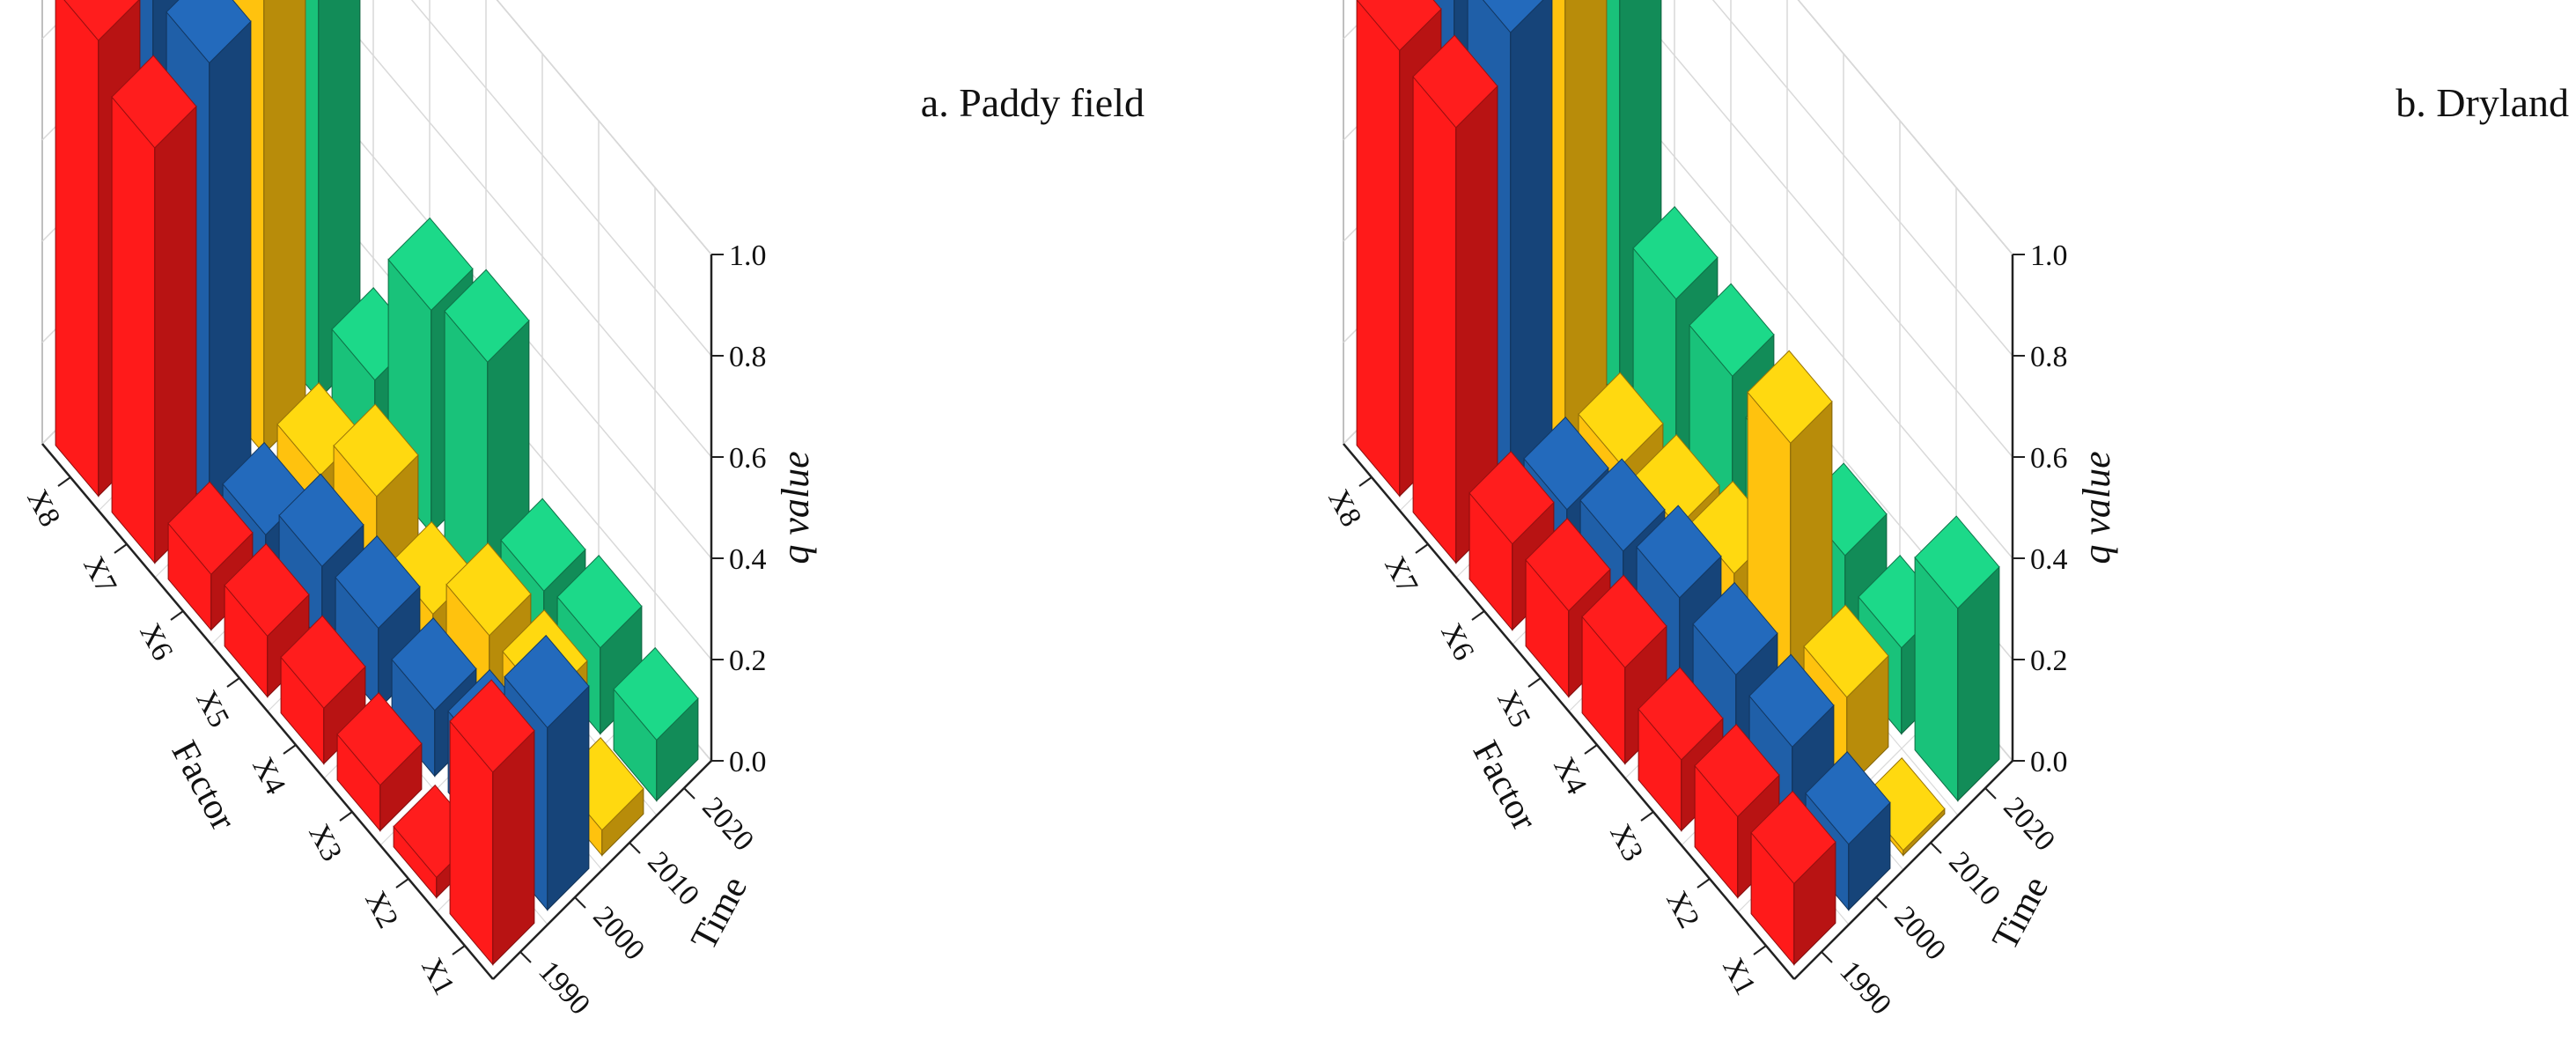 This screenshot has height=1047, width=2576. Describe the element at coordinates (748, 762) in the screenshot. I see `q-tick-label: 0.0` at that location.